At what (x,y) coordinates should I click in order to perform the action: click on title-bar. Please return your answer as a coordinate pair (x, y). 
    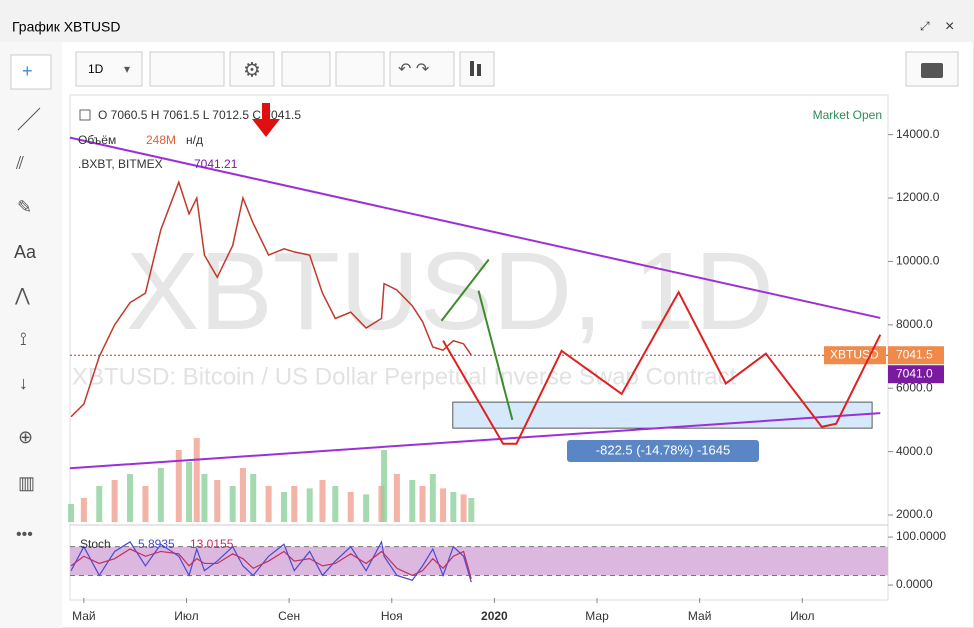
    Looking at the image, I should click on (487, 21).